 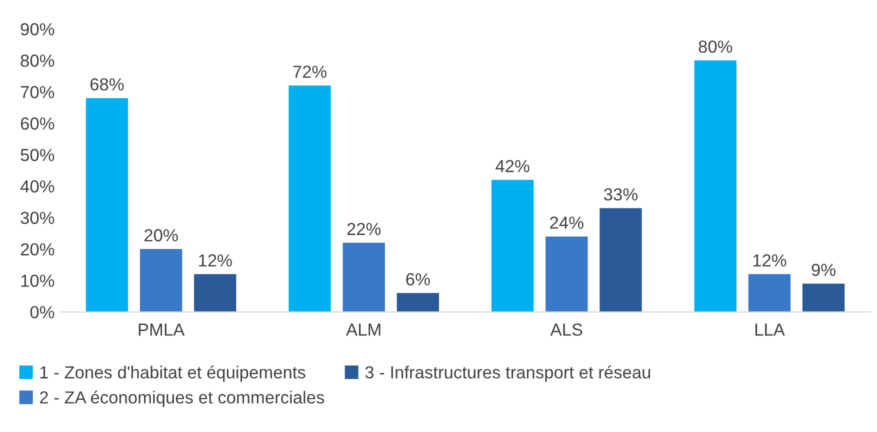 I want to click on y-tick-label: 0%, so click(x=42, y=312).